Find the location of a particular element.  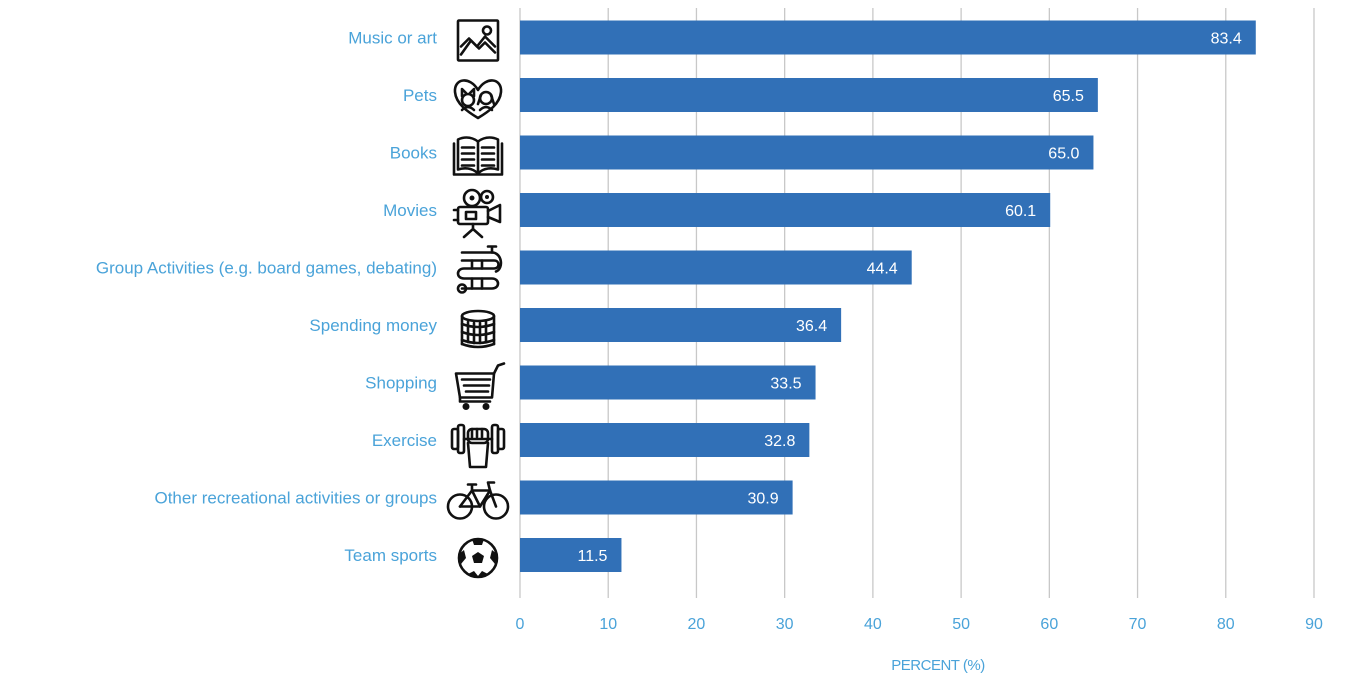

x-tick-label: 60 is located at coordinates (1049, 624).